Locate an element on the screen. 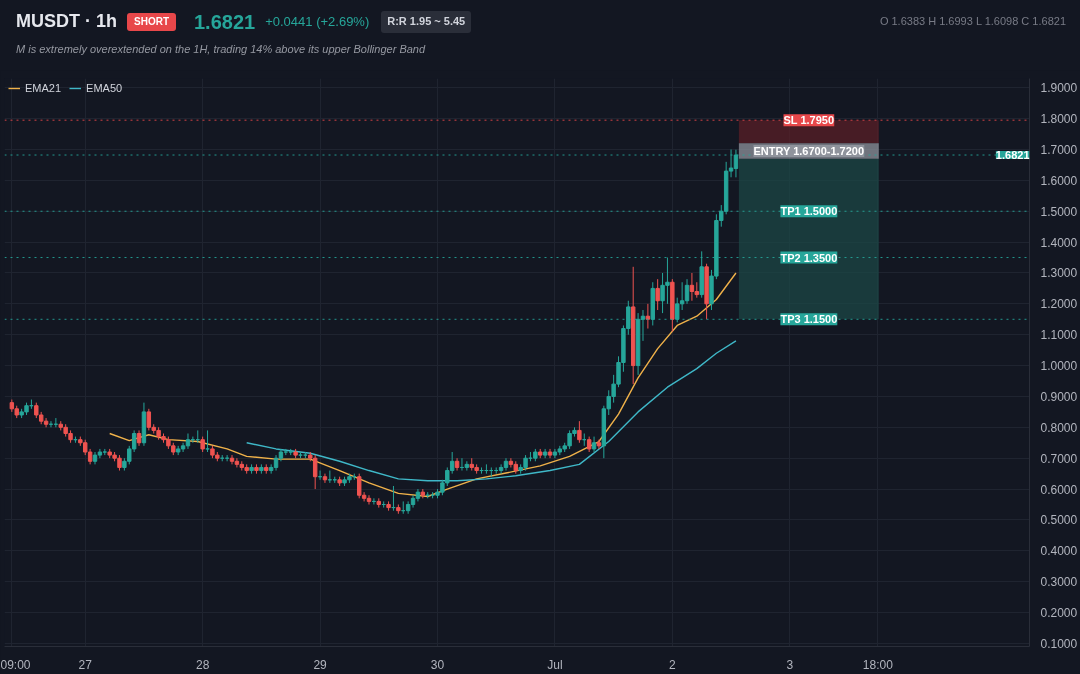 Image resolution: width=1080 pixels, height=674 pixels. y-tick-label: 1.5000 is located at coordinates (1059, 211).